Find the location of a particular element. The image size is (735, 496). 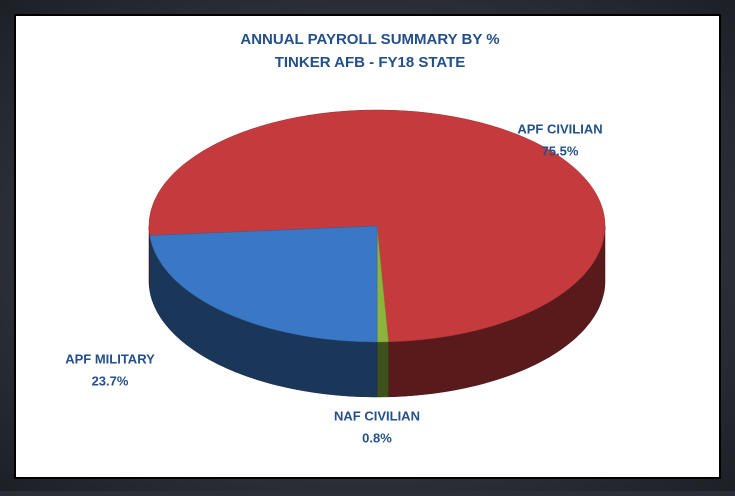

data-label-name: NAF CIVILIAN is located at coordinates (377, 415).